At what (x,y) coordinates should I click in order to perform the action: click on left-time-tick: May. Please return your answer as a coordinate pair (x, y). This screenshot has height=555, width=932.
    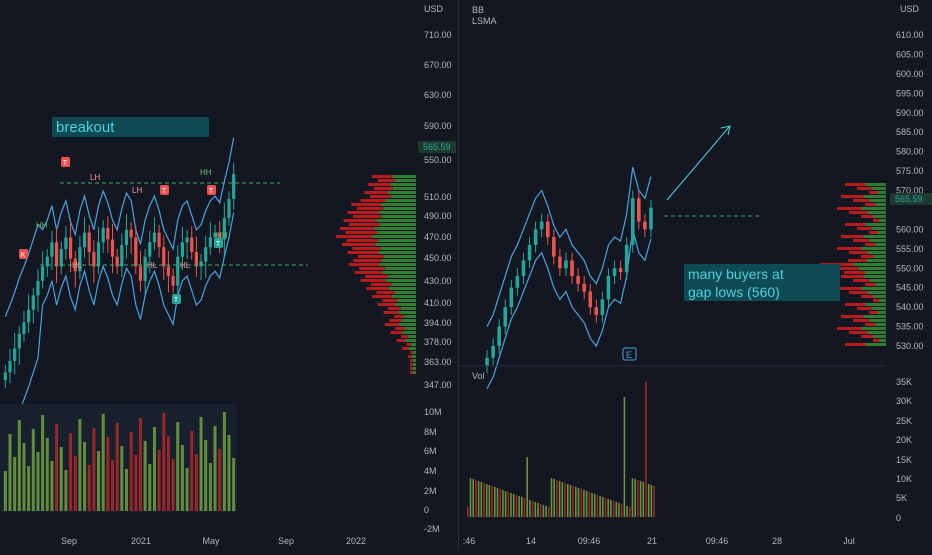
    Looking at the image, I should click on (211, 541).